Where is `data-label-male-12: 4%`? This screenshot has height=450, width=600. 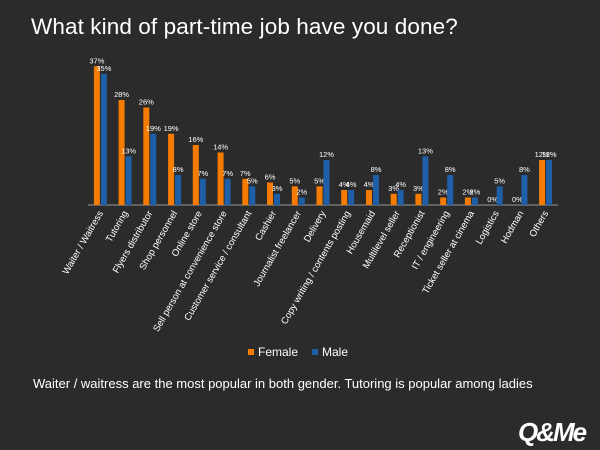
data-label-male-12: 4% is located at coordinates (400, 184).